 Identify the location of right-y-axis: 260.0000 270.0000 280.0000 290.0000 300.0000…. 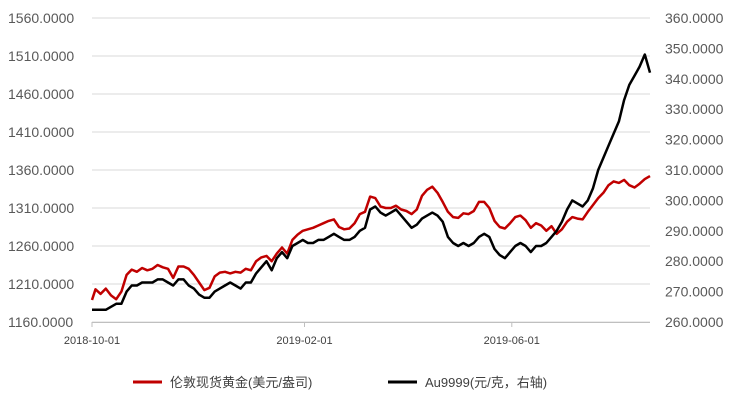
(694, 170).